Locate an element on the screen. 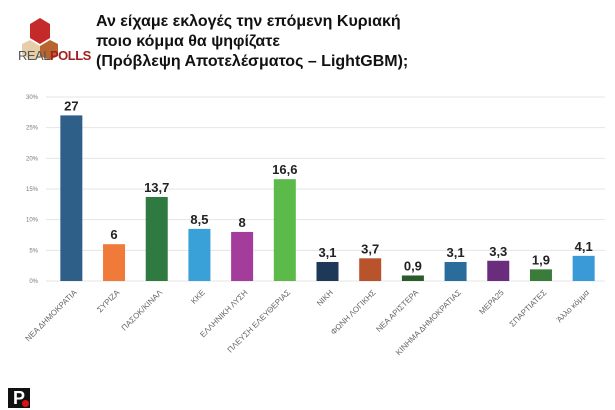  x-tick-label: ΜΕΡΑ25 is located at coordinates (491, 302).